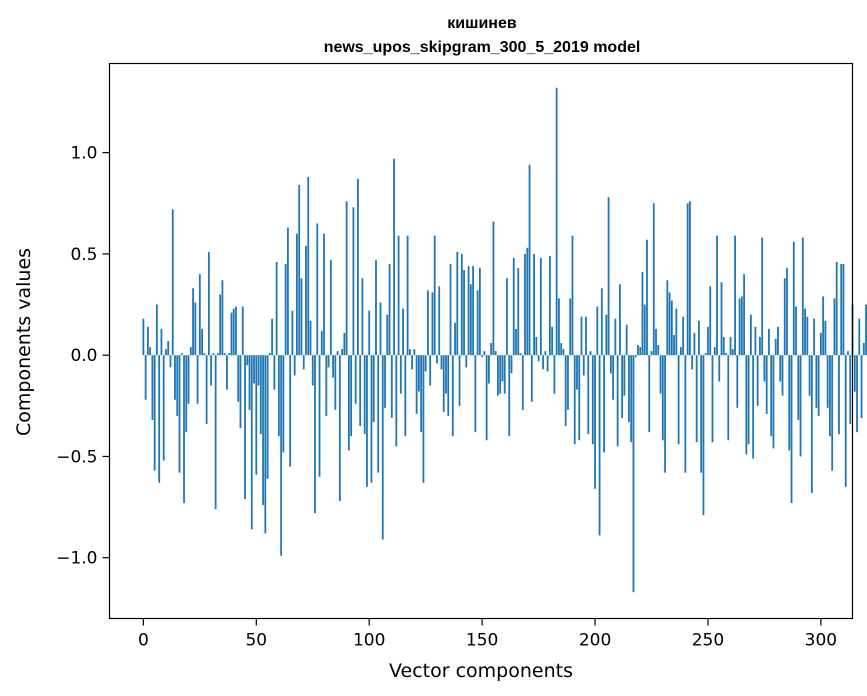 Image resolution: width=867 pixels, height=696 pixels. What do you see at coordinates (83, 356) in the screenshot?
I see `y-axis-ticks: −1.0 −0.5 0.0 0.5 1.0` at bounding box center [83, 356].